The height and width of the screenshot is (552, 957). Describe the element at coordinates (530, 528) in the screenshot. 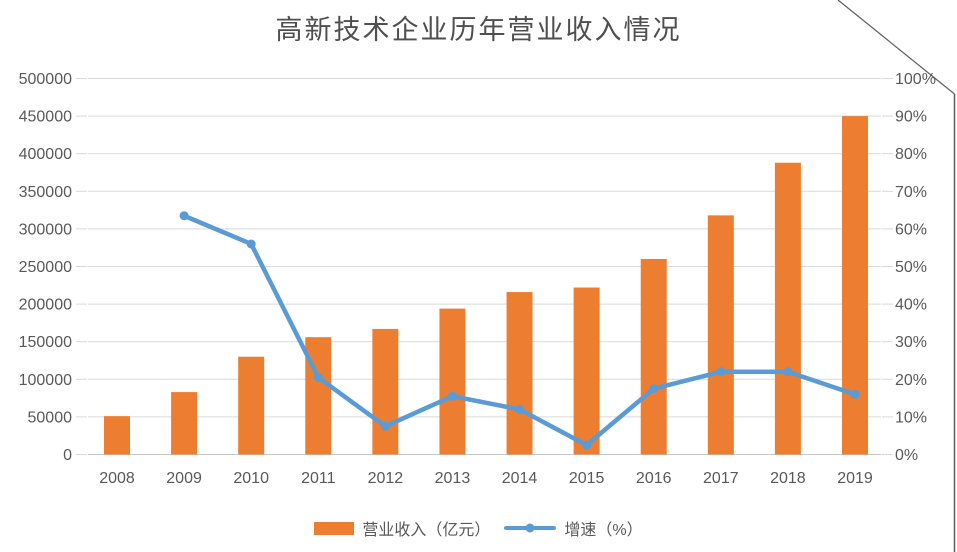

I see `growth-legend-line-sample` at that location.